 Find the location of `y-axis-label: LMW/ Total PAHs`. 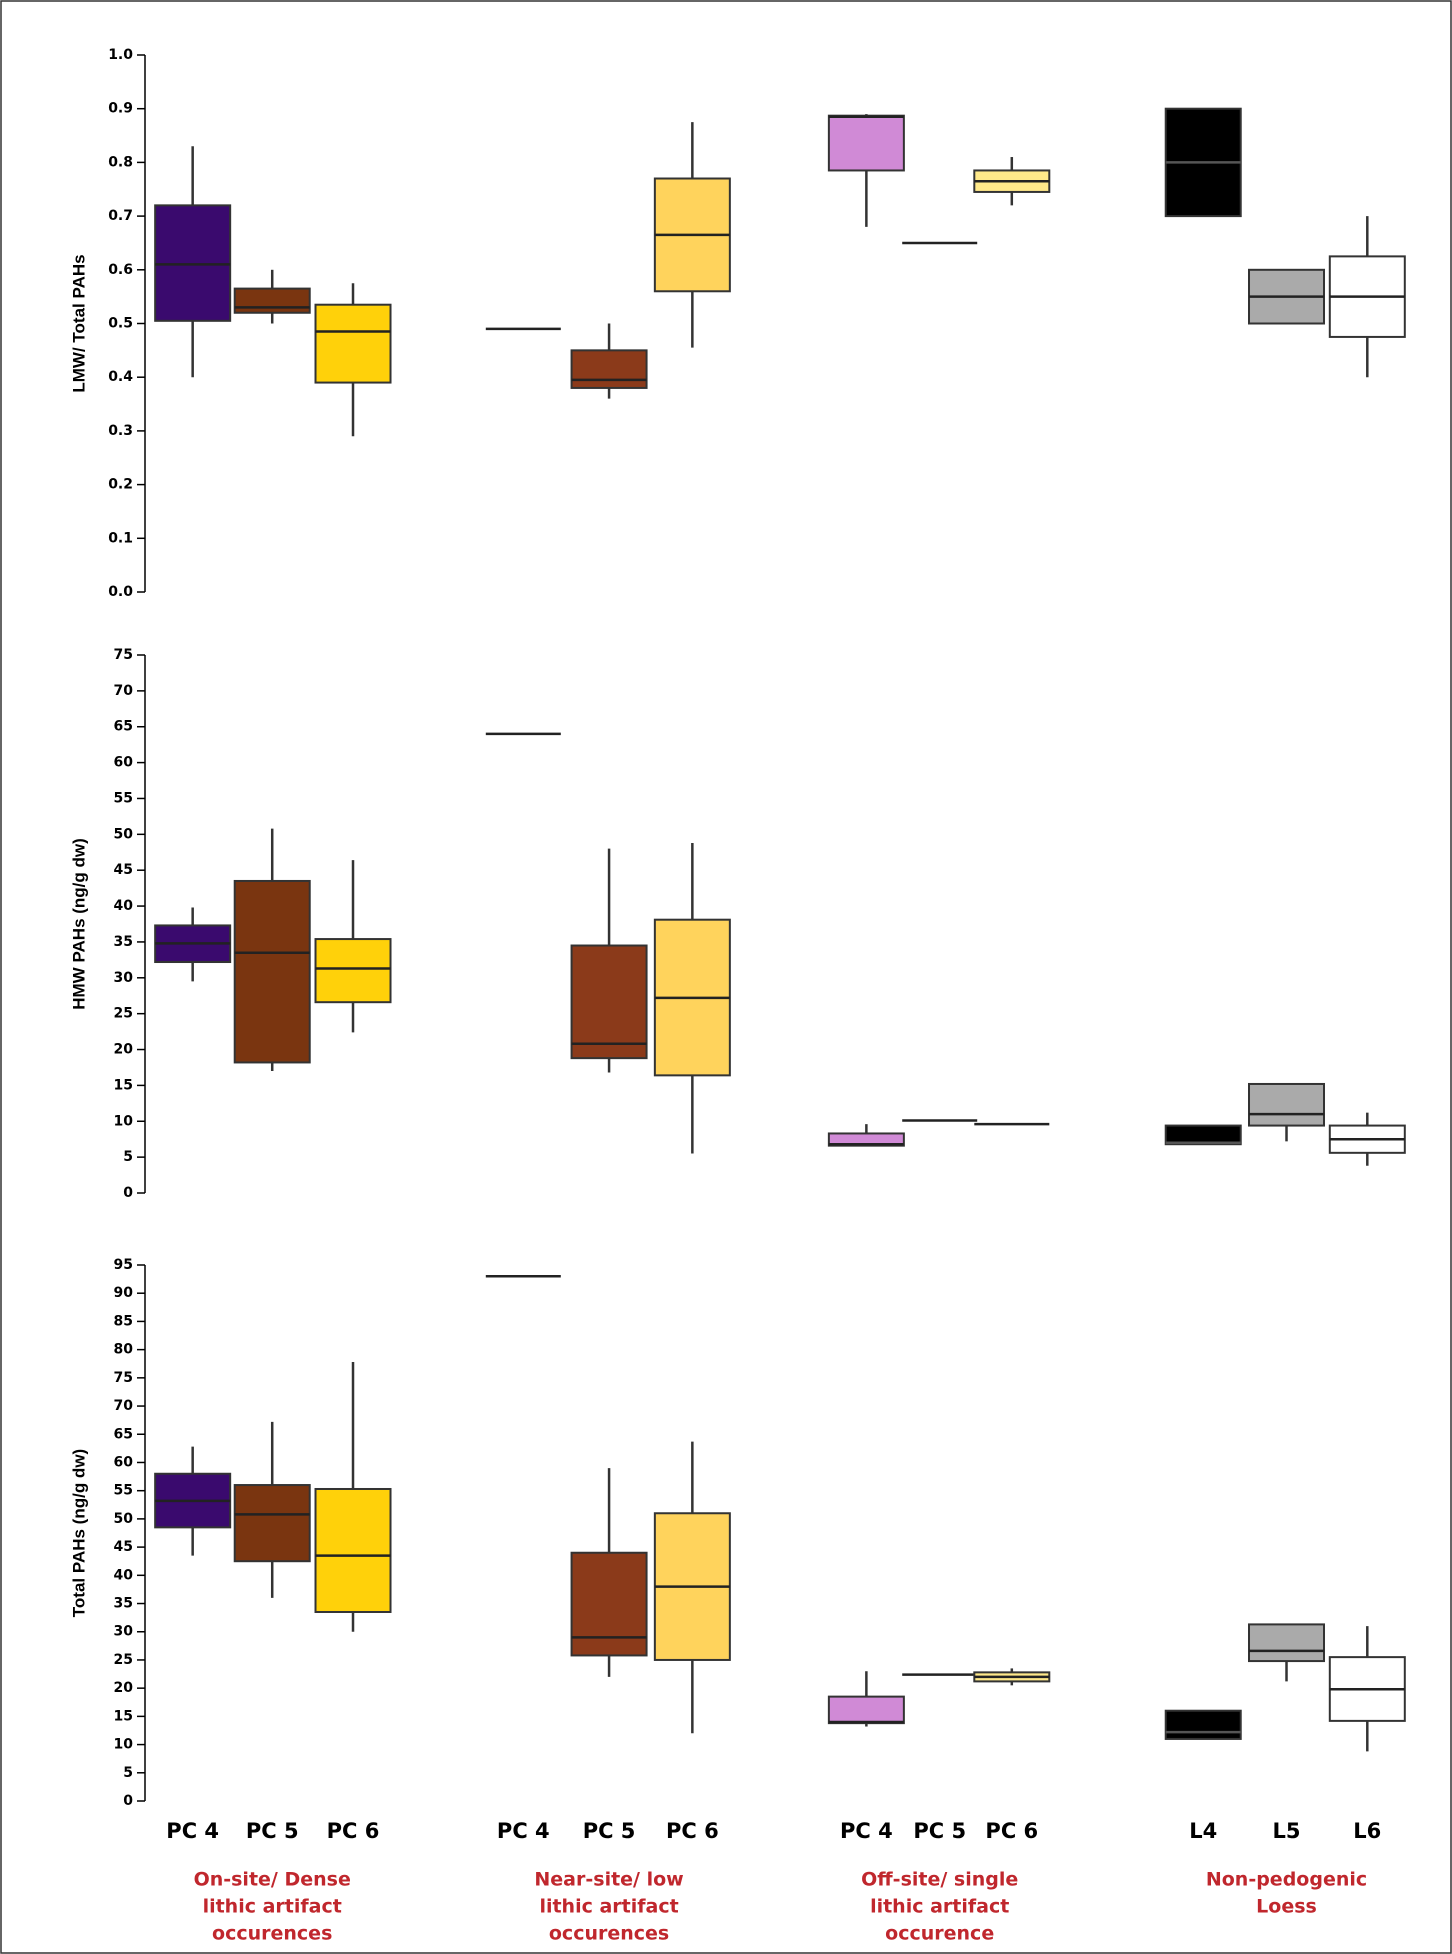

y-axis-label: LMW/ Total PAHs is located at coordinates (78, 323).